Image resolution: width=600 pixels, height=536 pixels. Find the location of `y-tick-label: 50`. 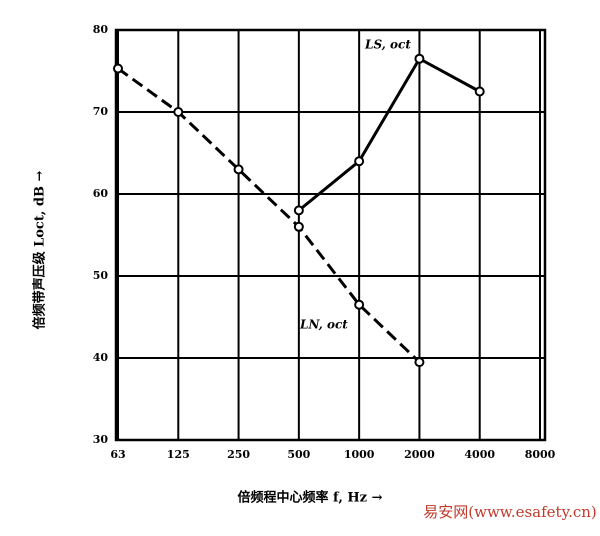

y-tick-label: 50 is located at coordinates (101, 275).